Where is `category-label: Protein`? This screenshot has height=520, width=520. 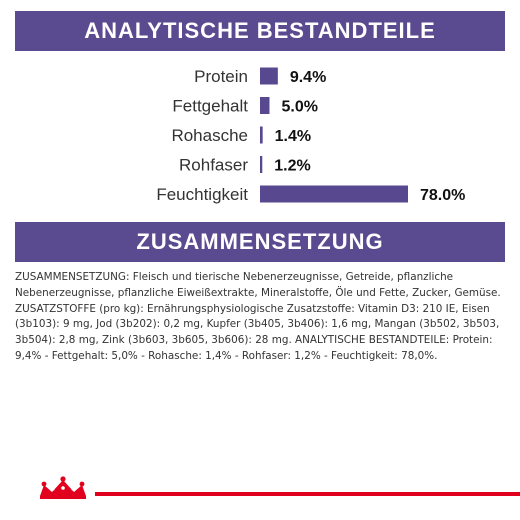
category-label: Protein is located at coordinates (221, 76).